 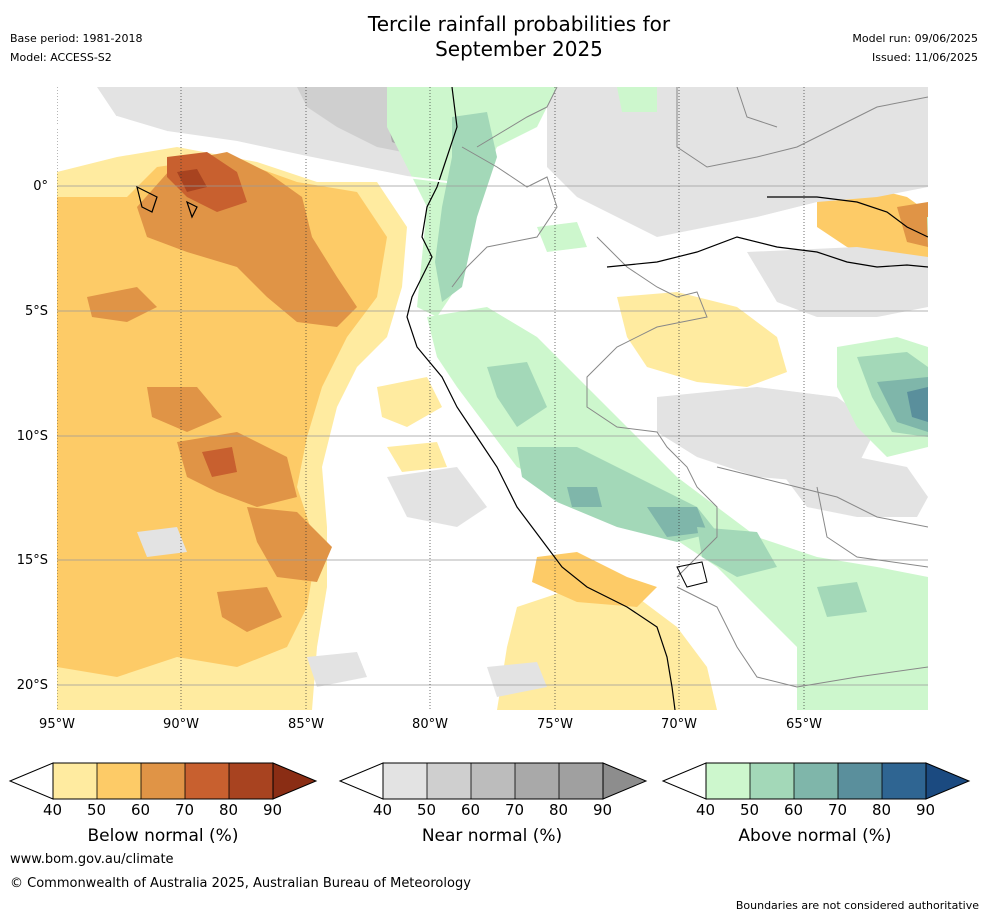 I want to click on near-tick-90: 90, so click(x=603, y=810).